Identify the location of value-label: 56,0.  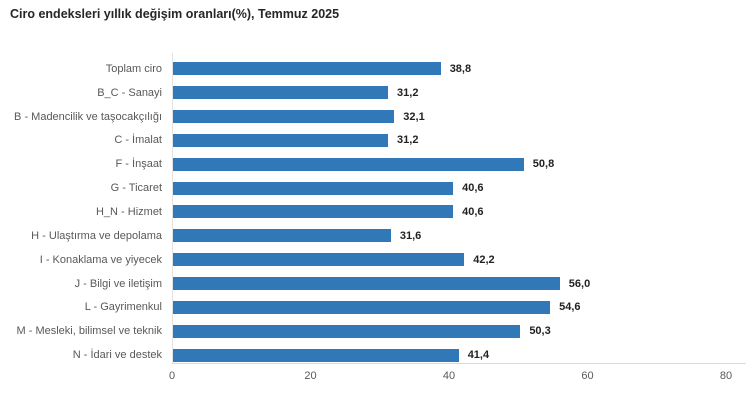
(579, 283).